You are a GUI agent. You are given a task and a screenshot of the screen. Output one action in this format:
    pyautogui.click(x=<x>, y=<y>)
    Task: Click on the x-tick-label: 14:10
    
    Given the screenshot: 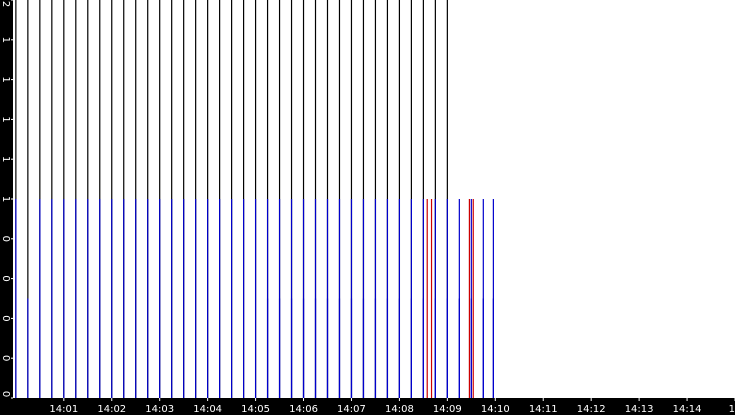 What is the action you would take?
    pyautogui.click(x=495, y=409)
    